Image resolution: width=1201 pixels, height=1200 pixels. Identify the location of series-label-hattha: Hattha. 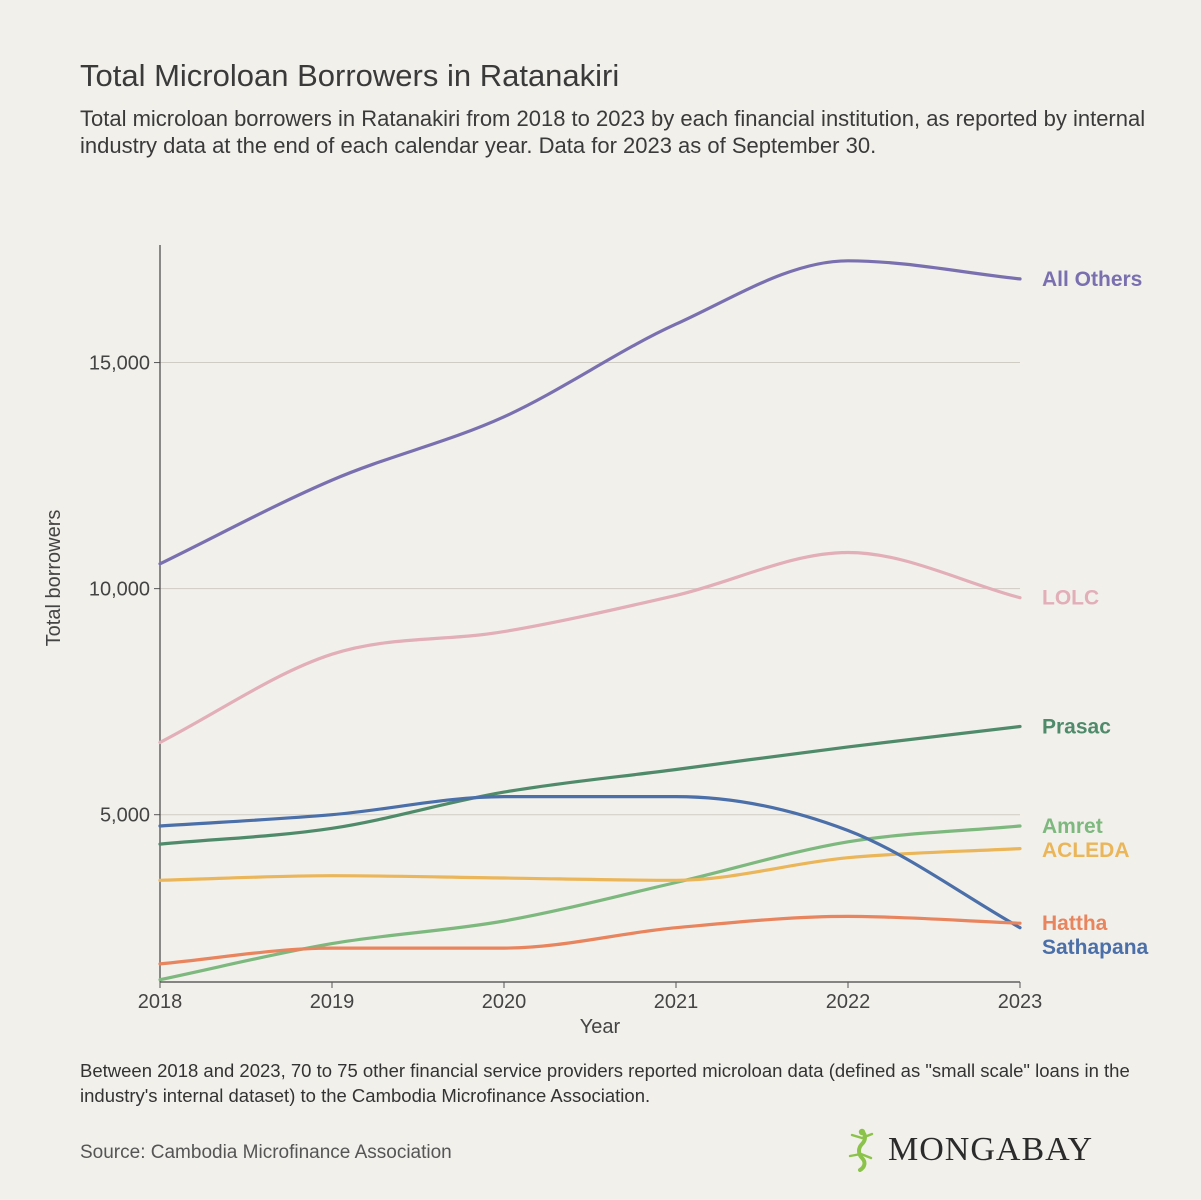
(1075, 923).